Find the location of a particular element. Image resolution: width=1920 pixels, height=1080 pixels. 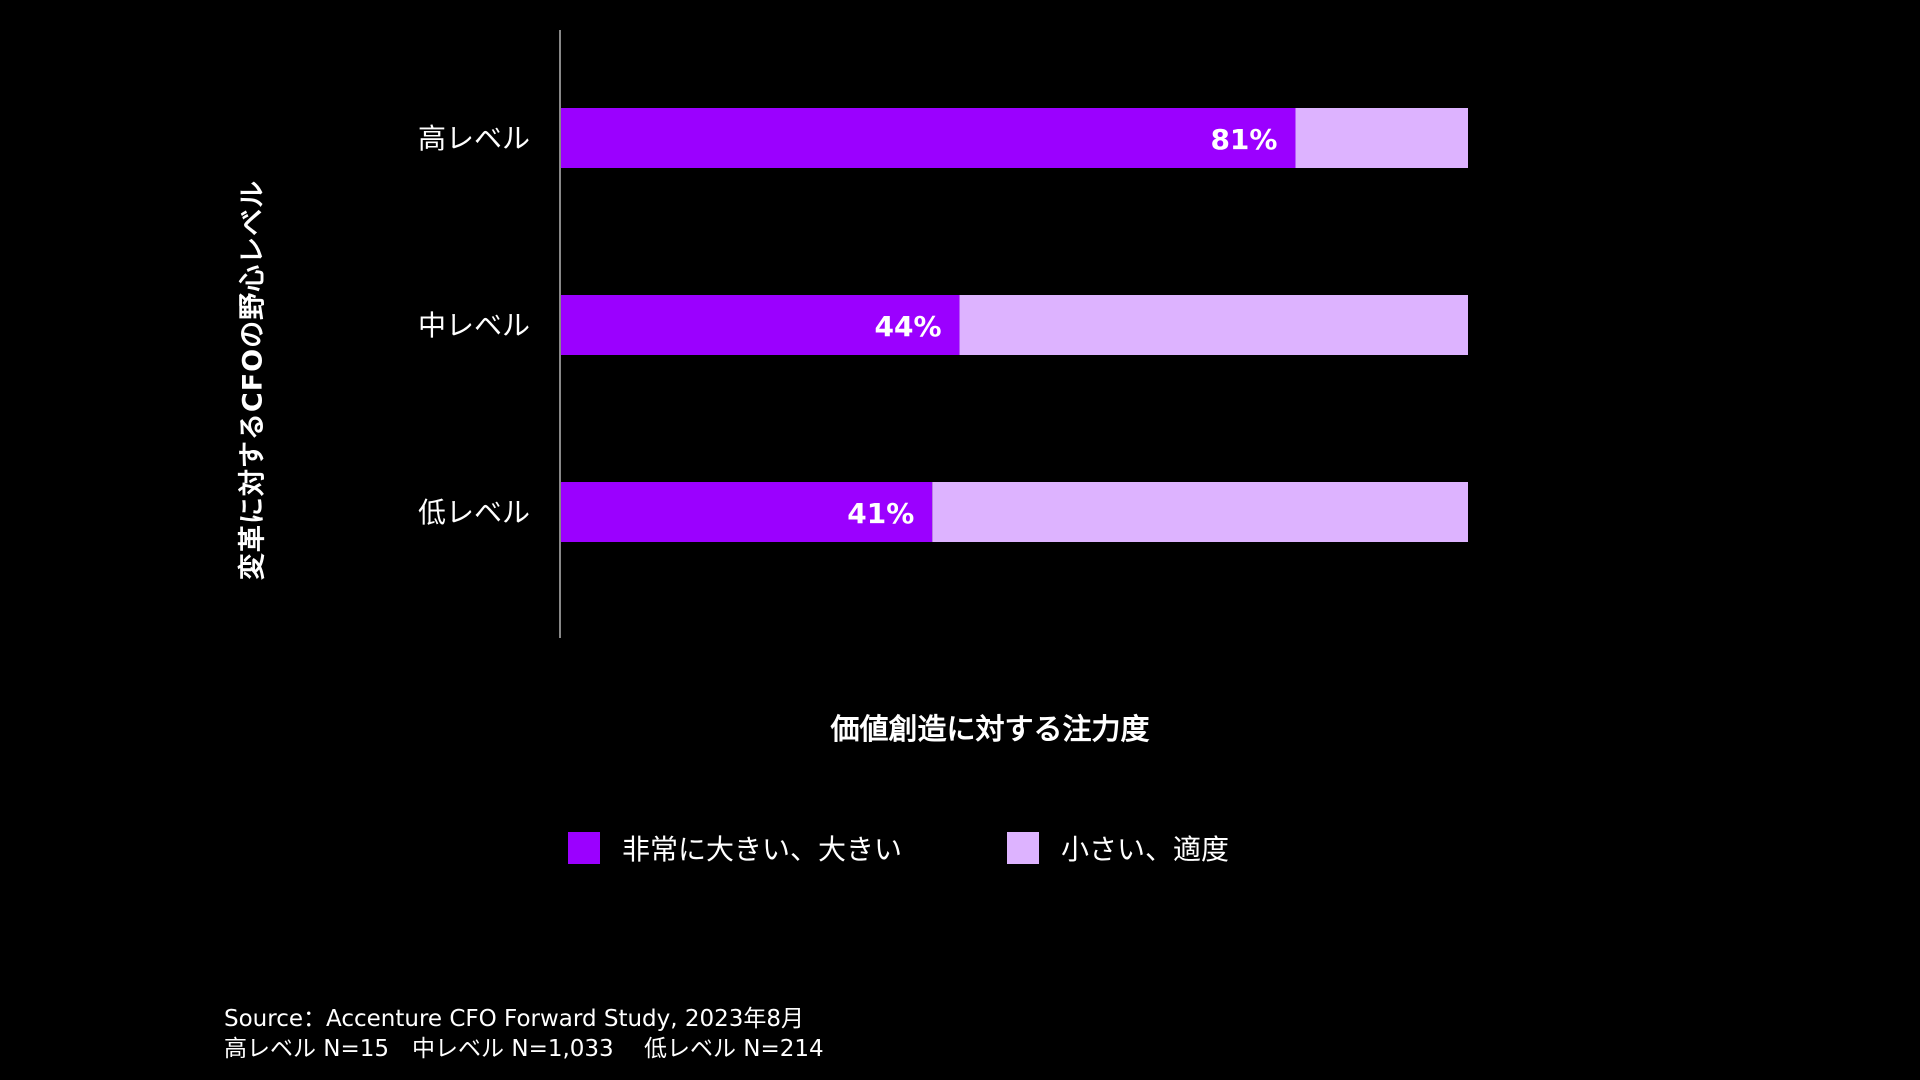

x-axis-title: 価値創造に対する注力度 is located at coordinates (990, 729).